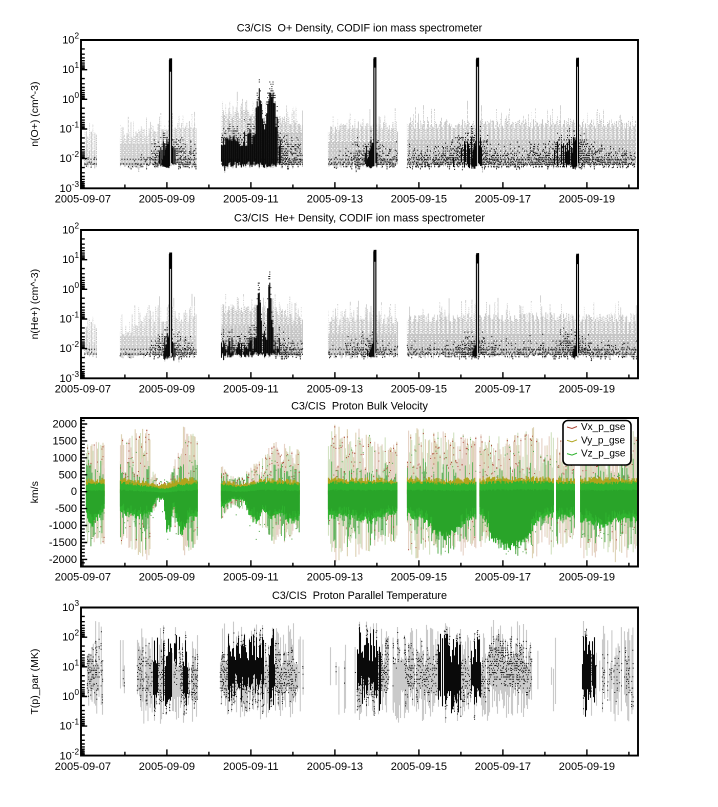 This screenshot has width=718, height=807. I want to click on svg-text: -1500, so click(63, 543).